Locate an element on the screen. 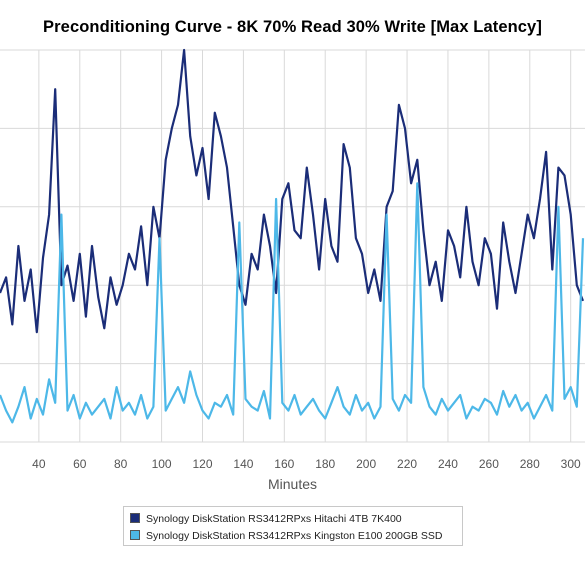  x-tick-label: 280 is located at coordinates (530, 463).